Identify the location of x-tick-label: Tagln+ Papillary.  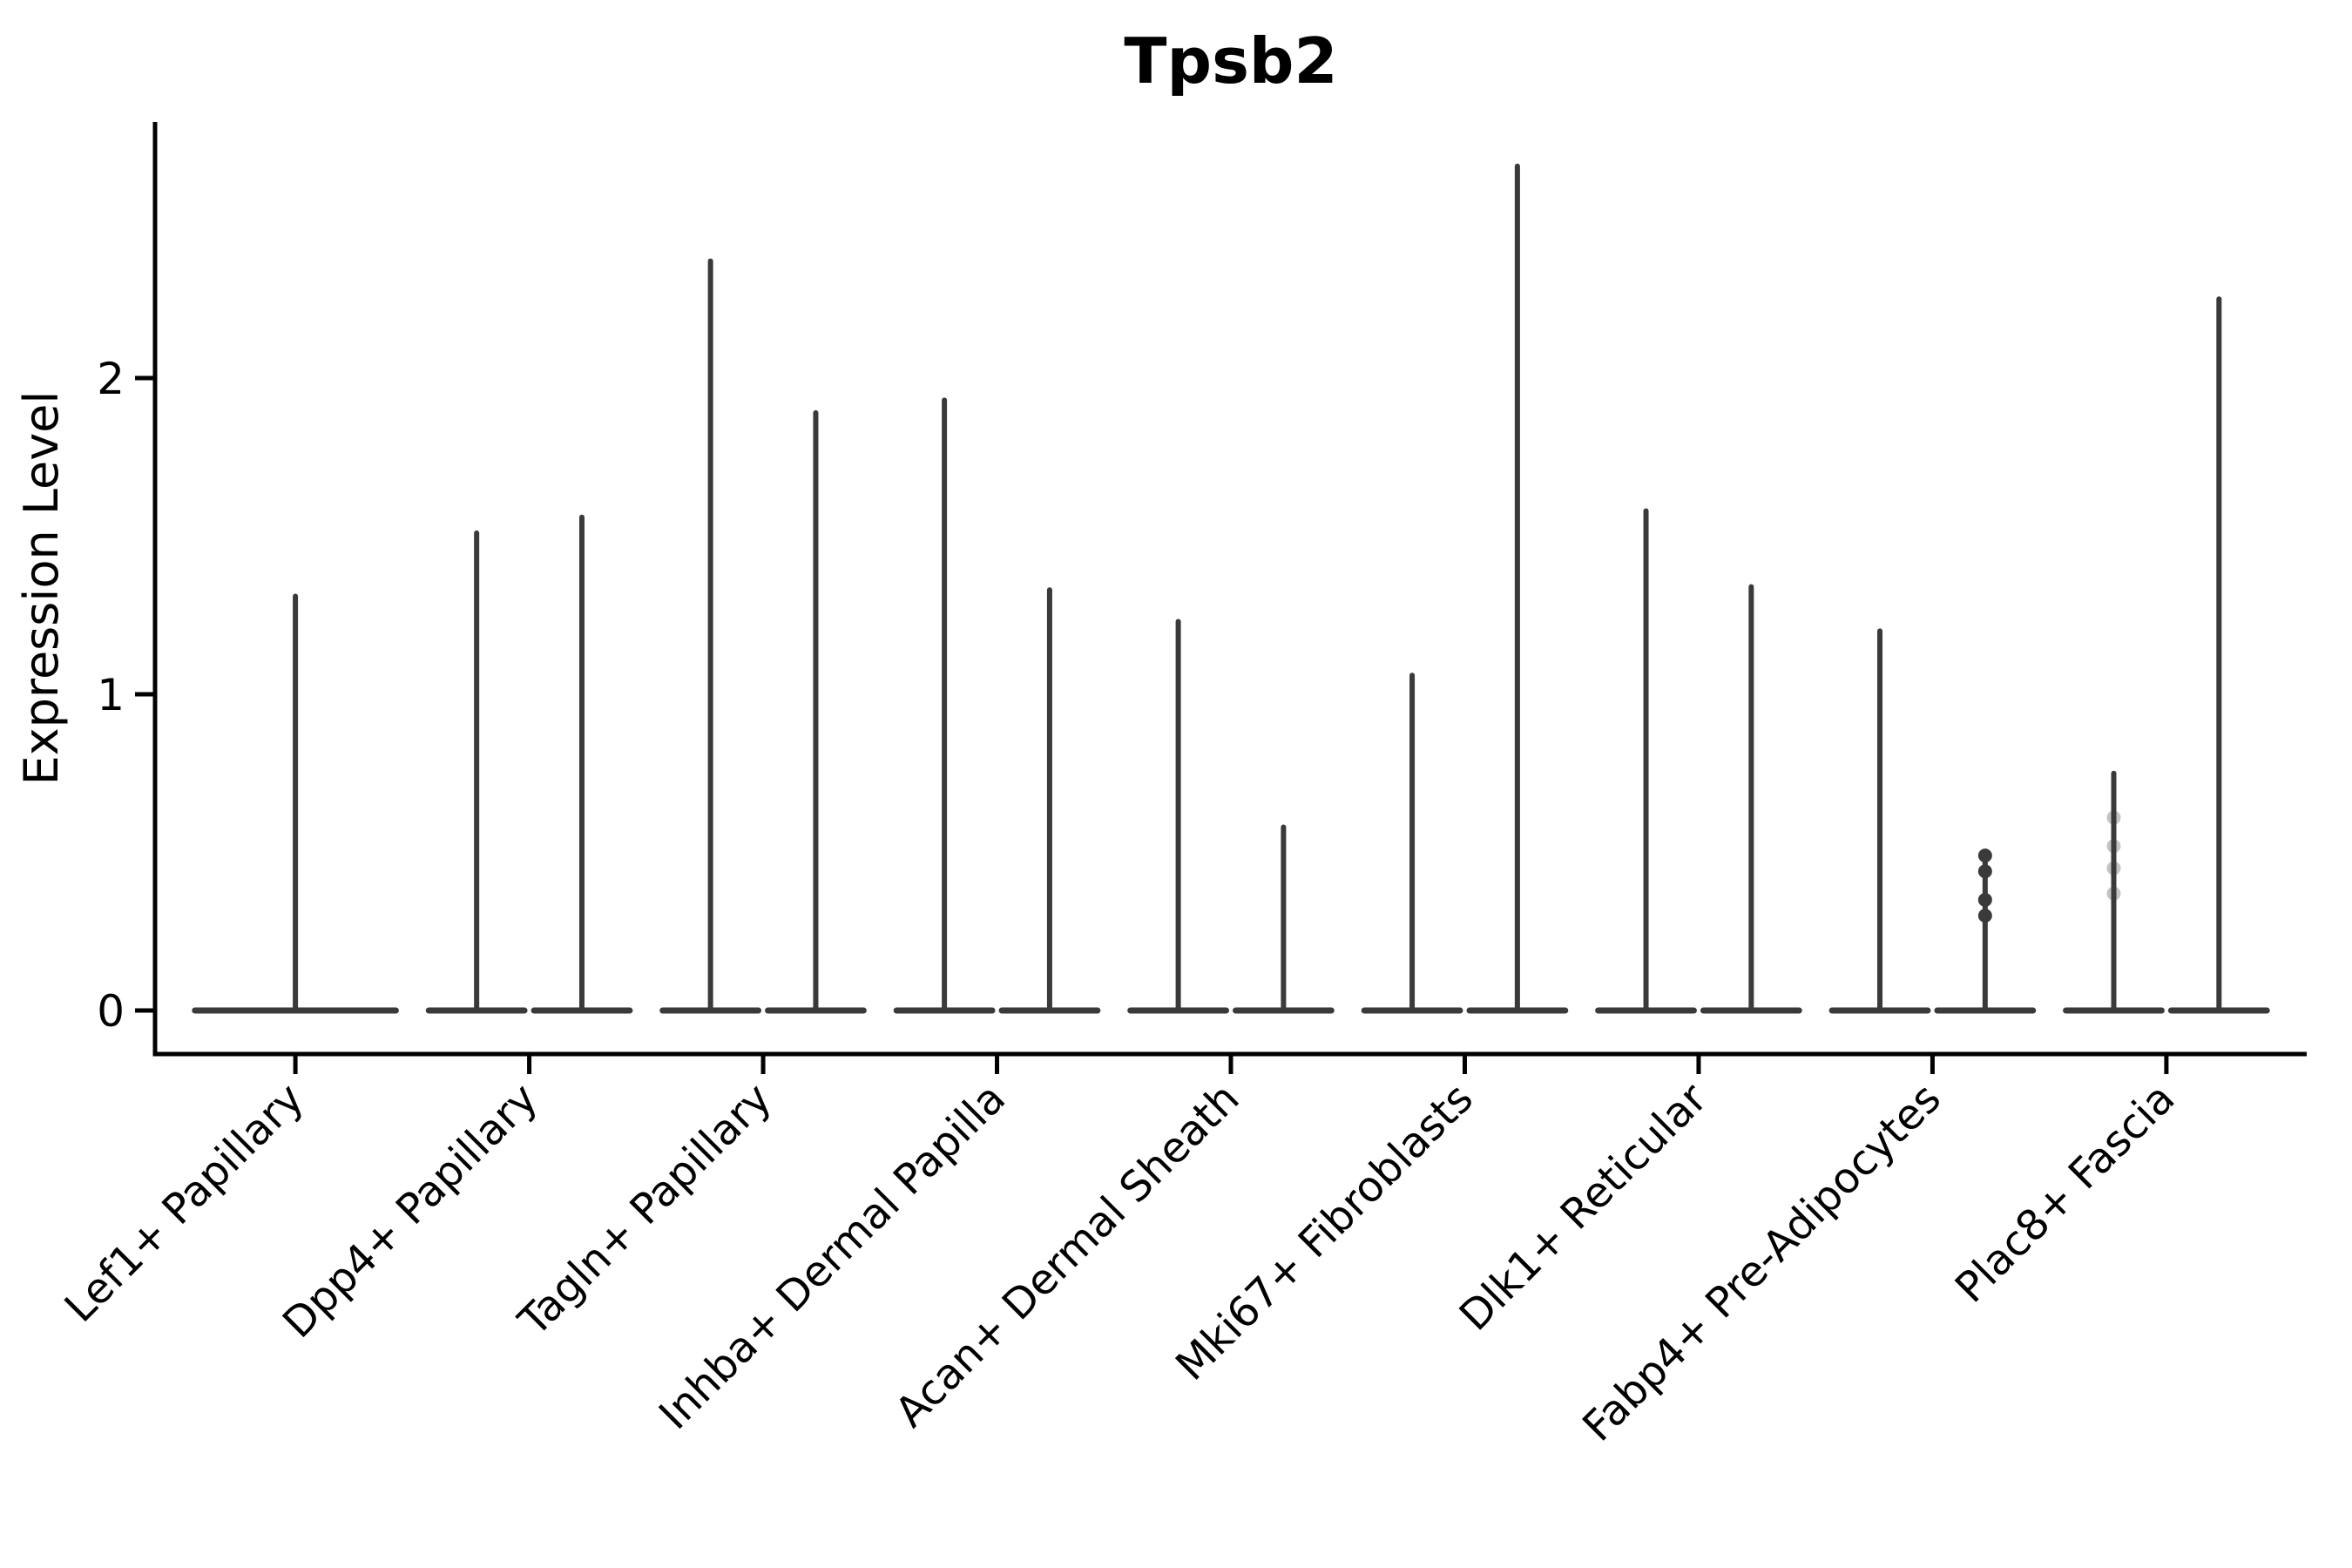
(645, 1210).